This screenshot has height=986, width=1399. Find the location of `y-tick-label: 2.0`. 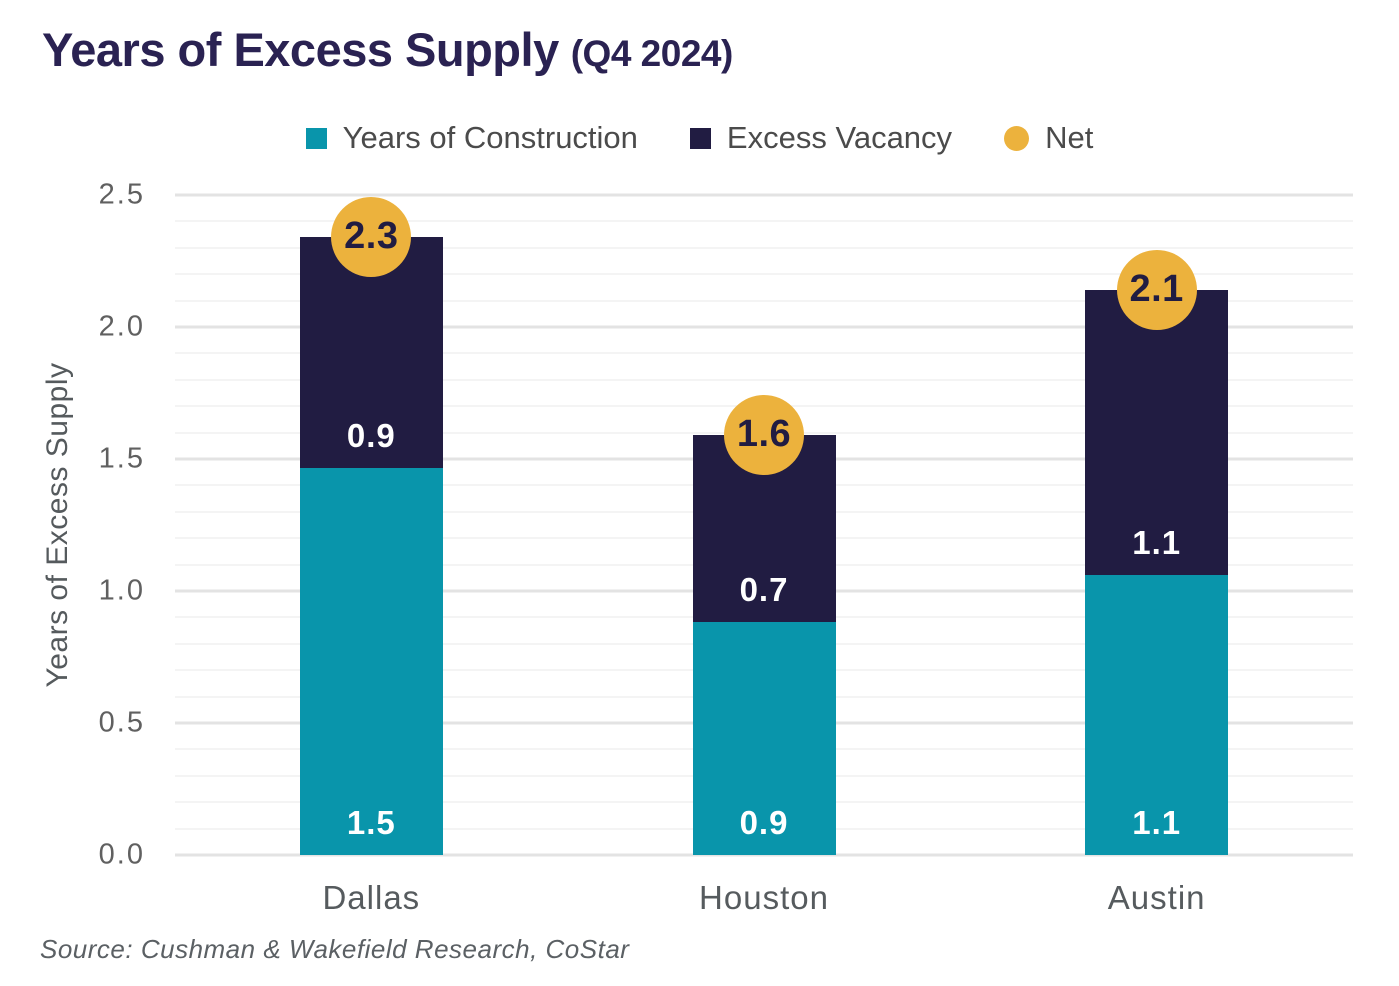

y-tick-label: 2.0 is located at coordinates (121, 326).